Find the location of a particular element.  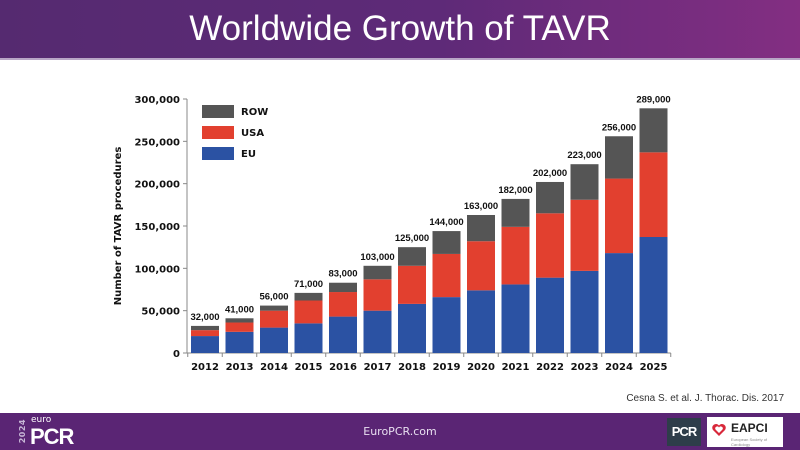

eapci-badge: EAPCI European Society of Cardiology is located at coordinates (745, 432).